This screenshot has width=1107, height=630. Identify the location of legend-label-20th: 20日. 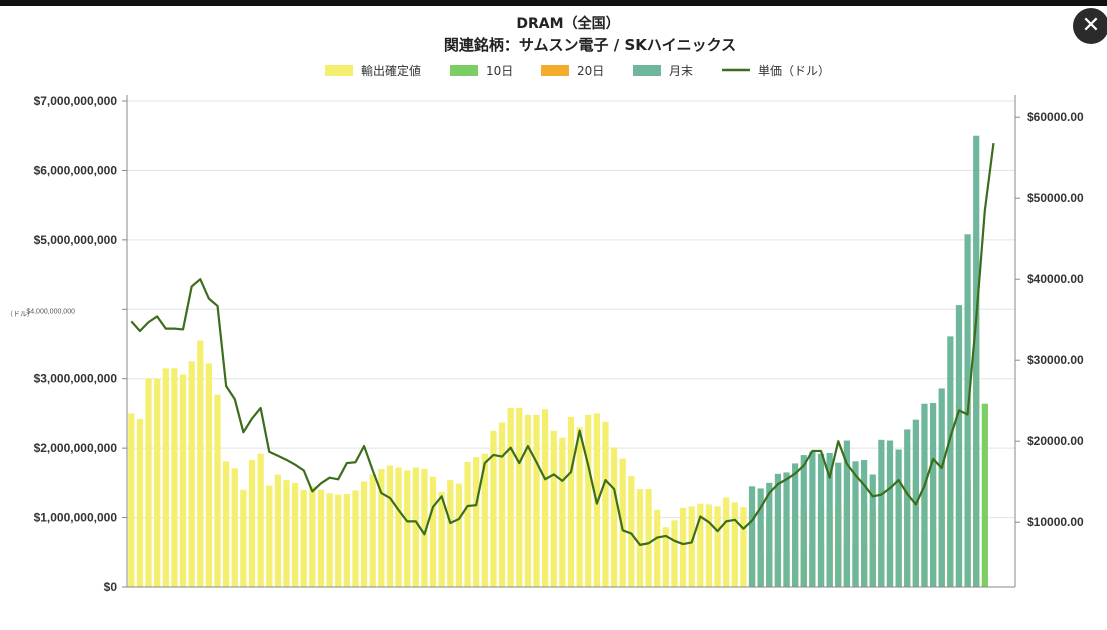
(590, 71).